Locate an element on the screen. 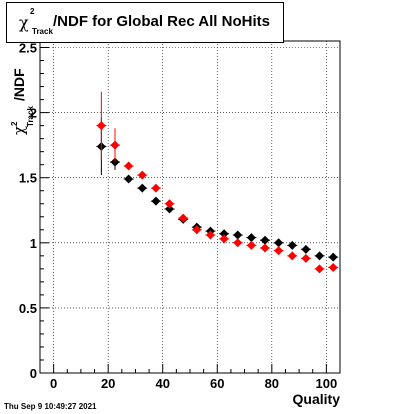  y-axis-label-superscript: 2 is located at coordinates (14, 123).